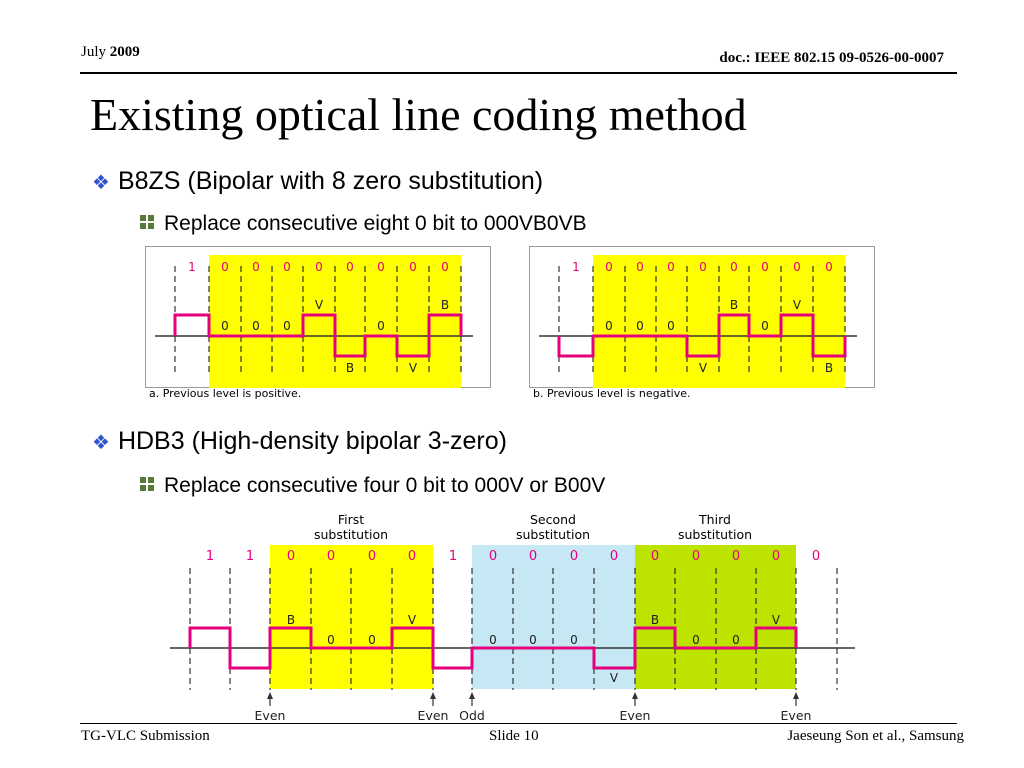  I want to click on region-title-1: First, so click(351, 519).